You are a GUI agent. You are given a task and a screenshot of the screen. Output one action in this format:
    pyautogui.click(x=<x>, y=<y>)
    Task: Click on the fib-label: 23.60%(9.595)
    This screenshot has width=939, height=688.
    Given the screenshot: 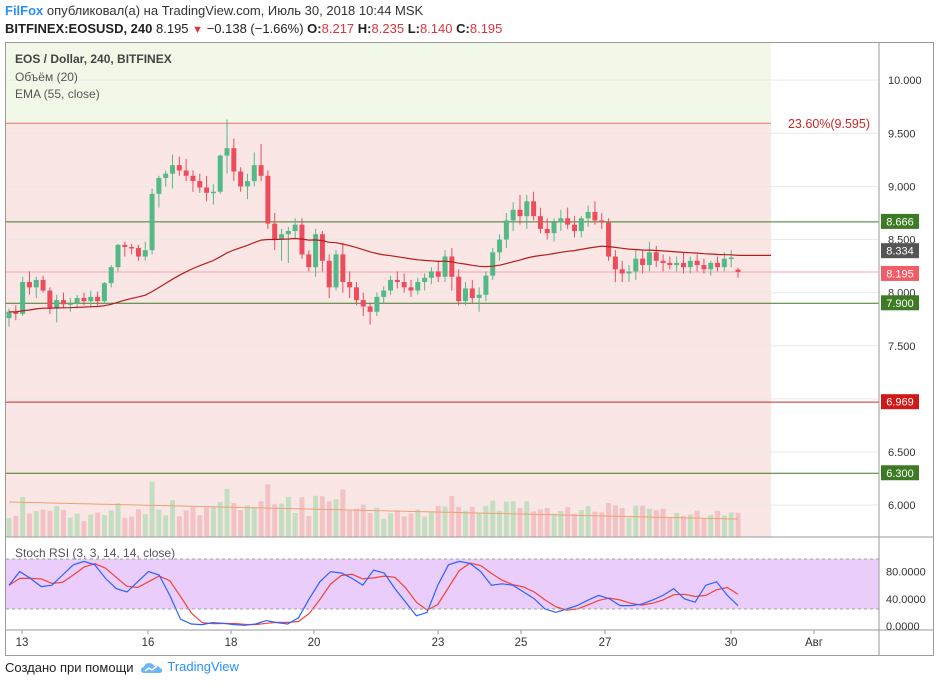 What is the action you would take?
    pyautogui.click(x=829, y=124)
    